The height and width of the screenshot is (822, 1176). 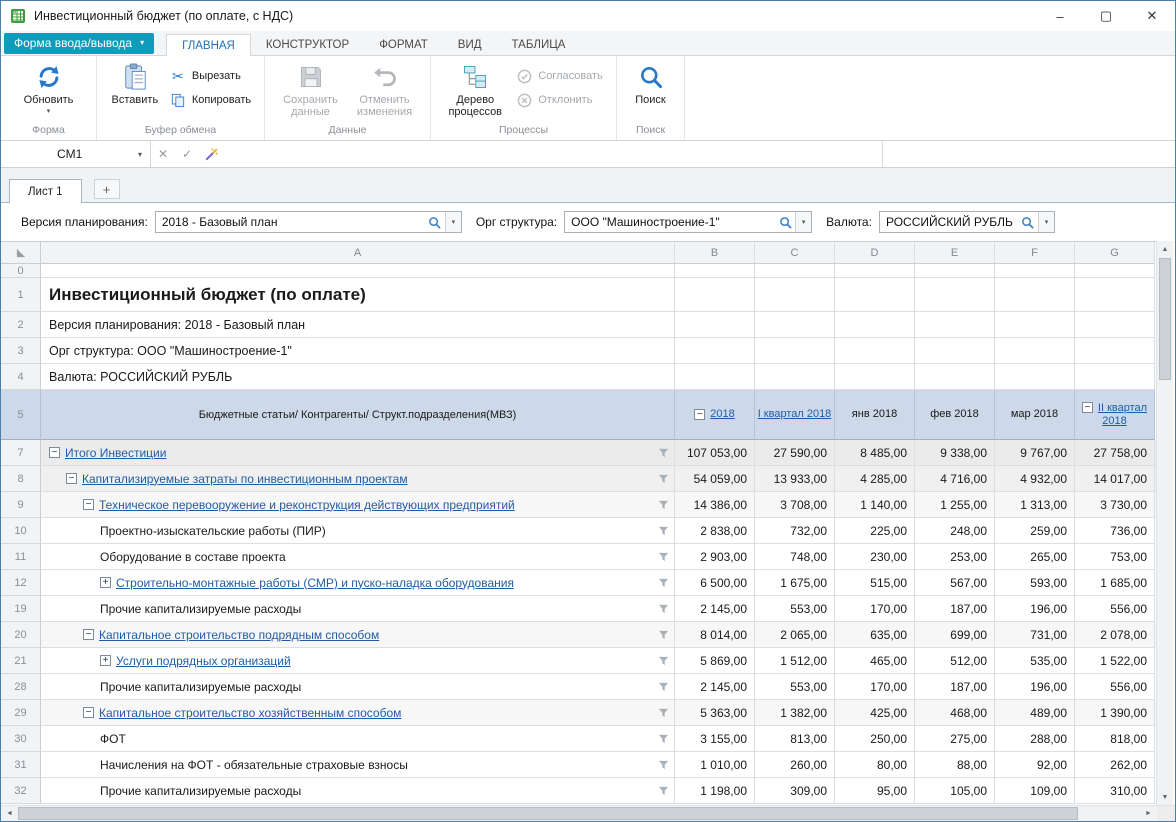 I want to click on tab-vid: ВИД, so click(x=469, y=45).